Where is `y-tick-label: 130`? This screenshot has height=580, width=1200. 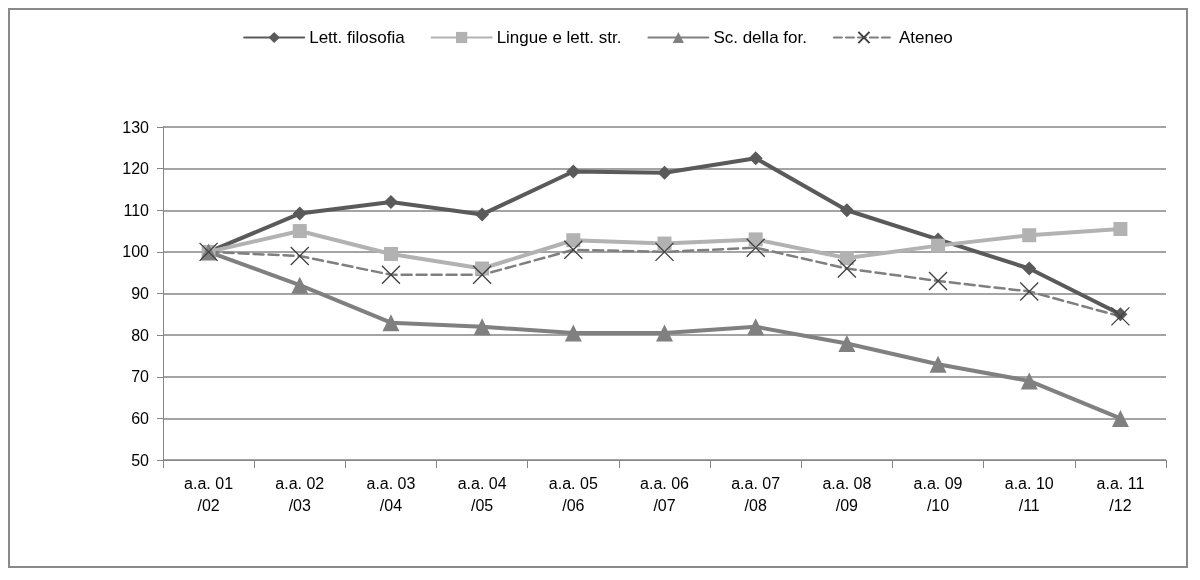
y-tick-label: 130 is located at coordinates (136, 127).